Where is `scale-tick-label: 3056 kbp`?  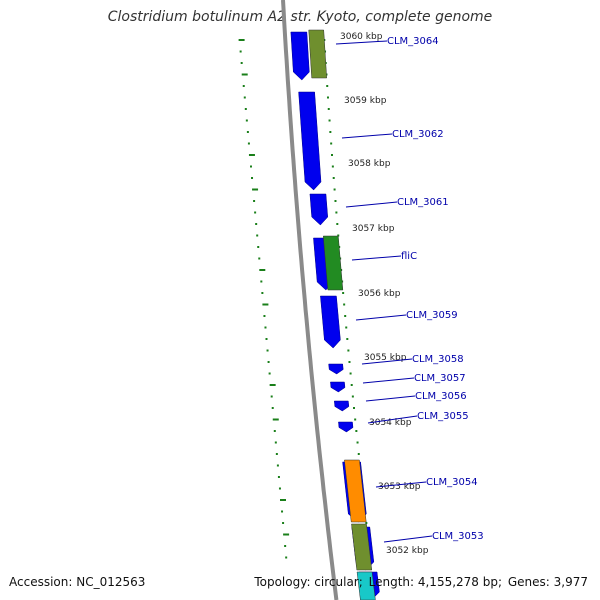 scale-tick-label: 3056 kbp is located at coordinates (379, 294).